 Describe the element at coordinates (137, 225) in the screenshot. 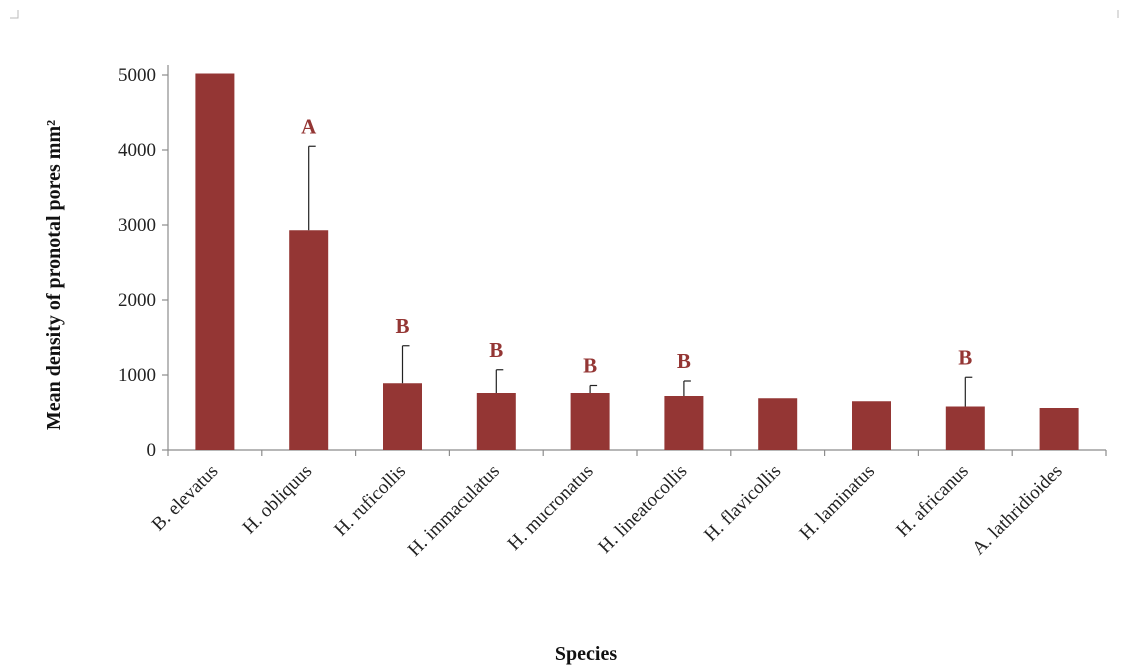

I see `y-tick-label: 3000` at that location.